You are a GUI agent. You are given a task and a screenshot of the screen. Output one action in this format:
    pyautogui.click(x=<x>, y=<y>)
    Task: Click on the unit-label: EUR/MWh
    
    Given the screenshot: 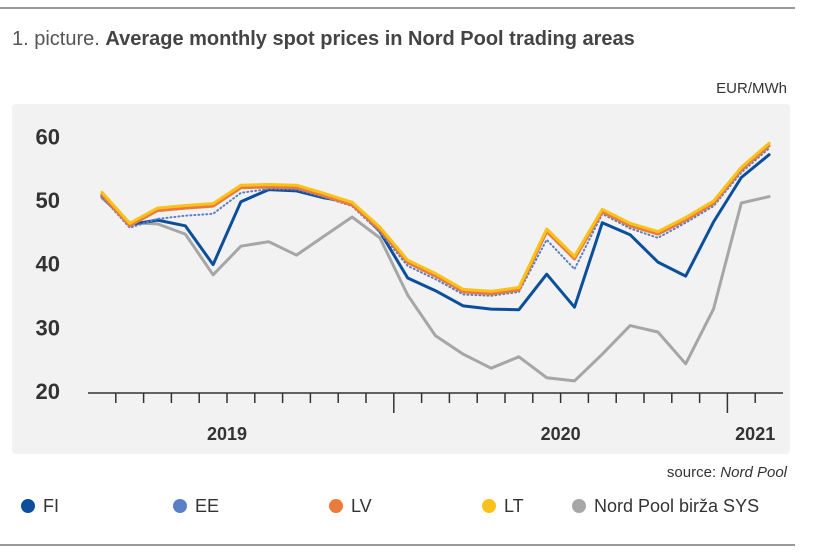 What is the action you would take?
    pyautogui.click(x=751, y=88)
    